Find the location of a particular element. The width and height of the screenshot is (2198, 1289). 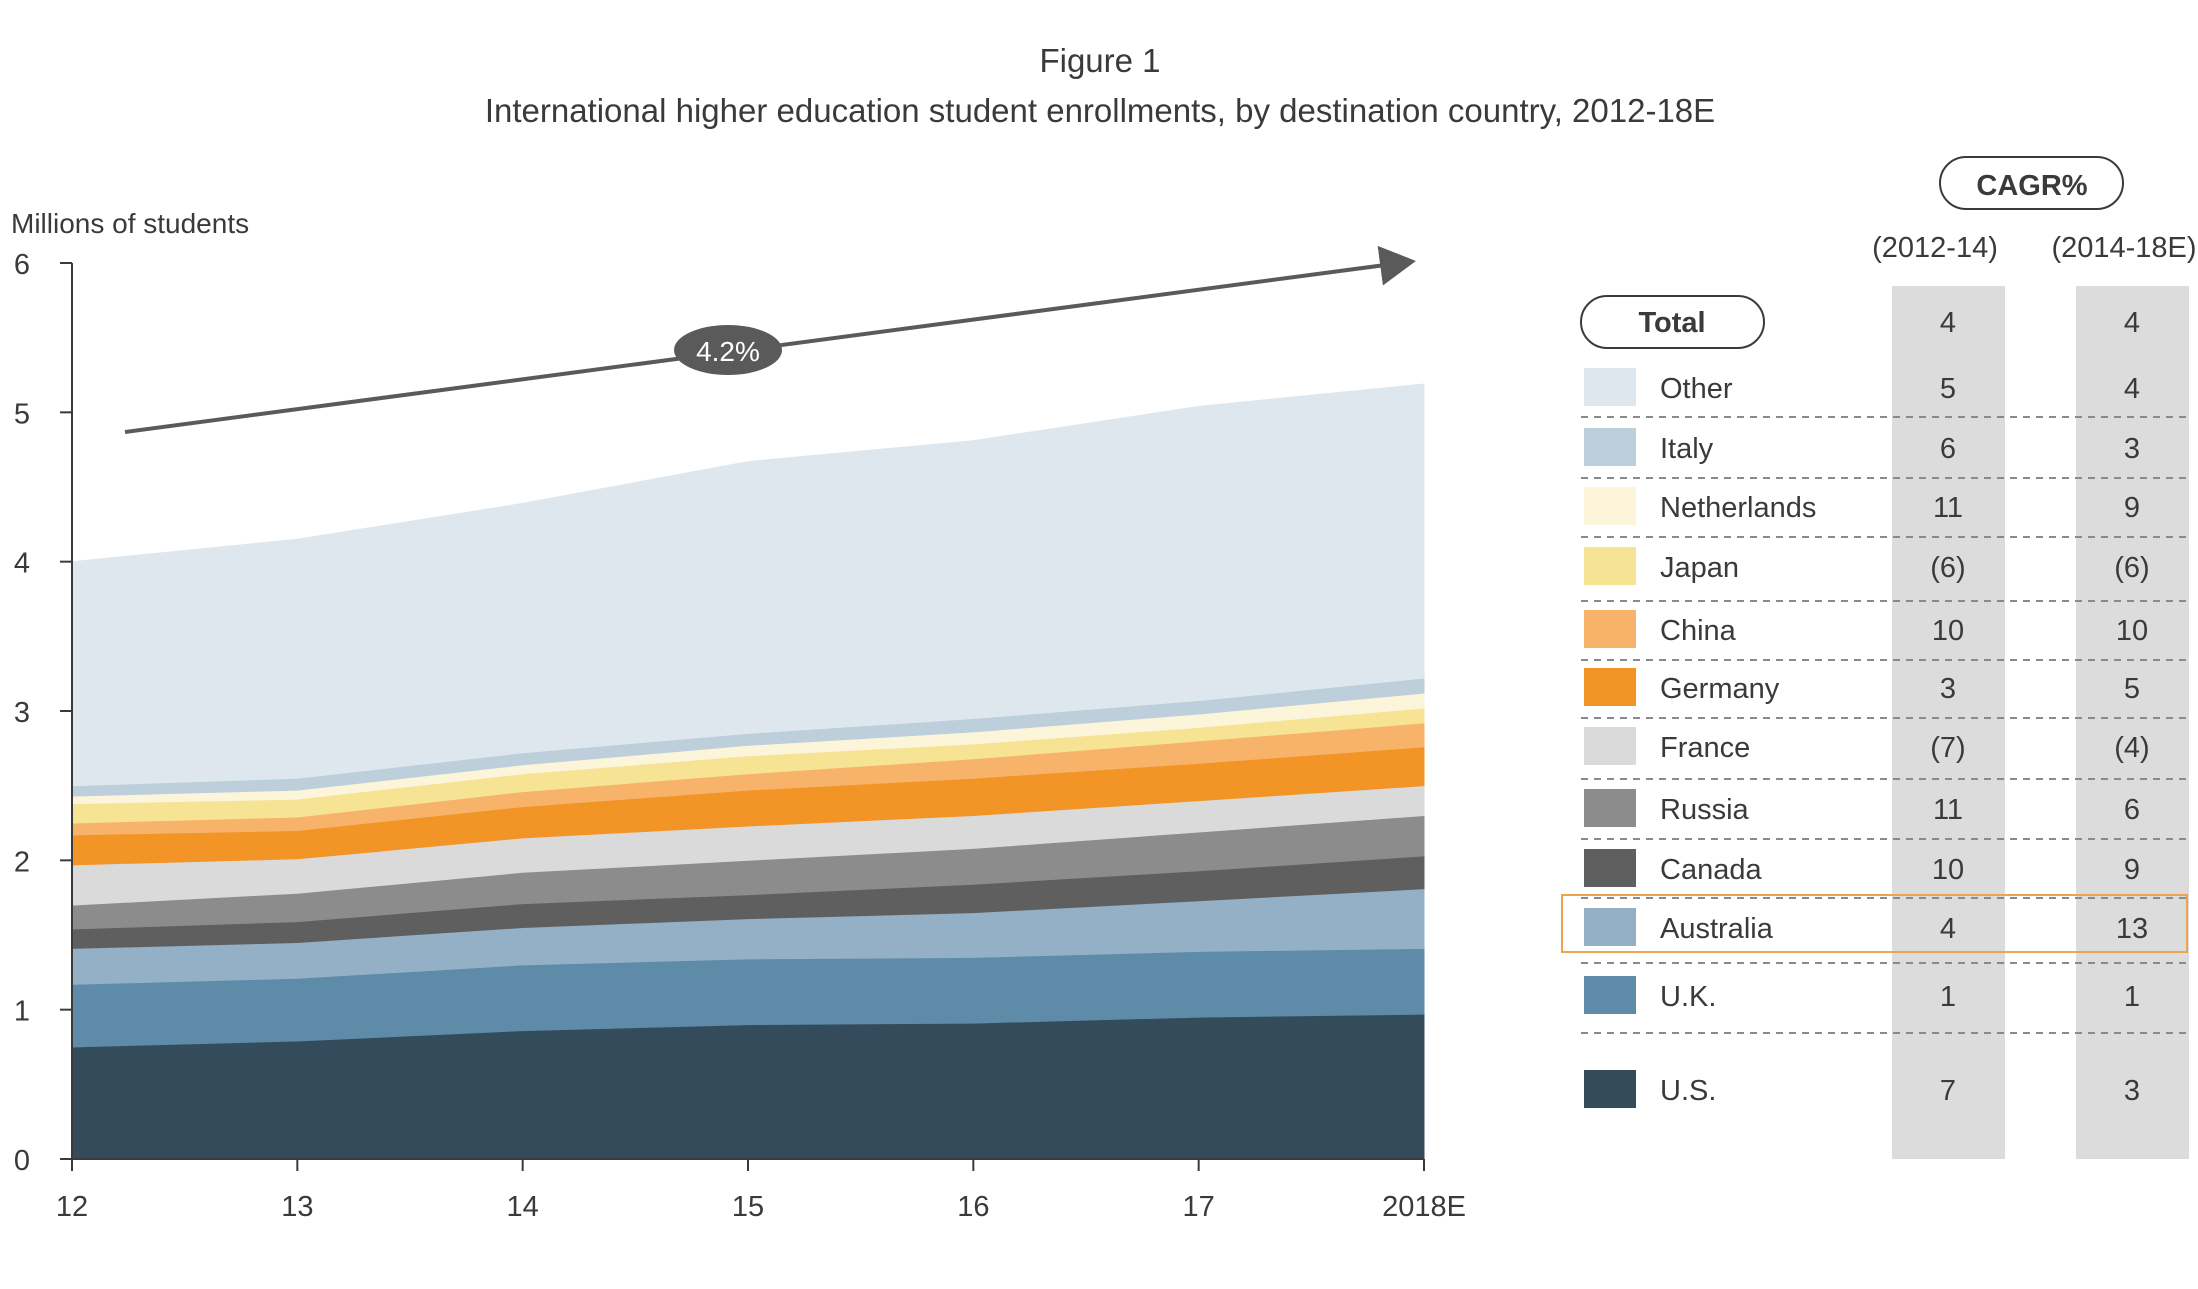

legend-label-china: China is located at coordinates (1698, 631).